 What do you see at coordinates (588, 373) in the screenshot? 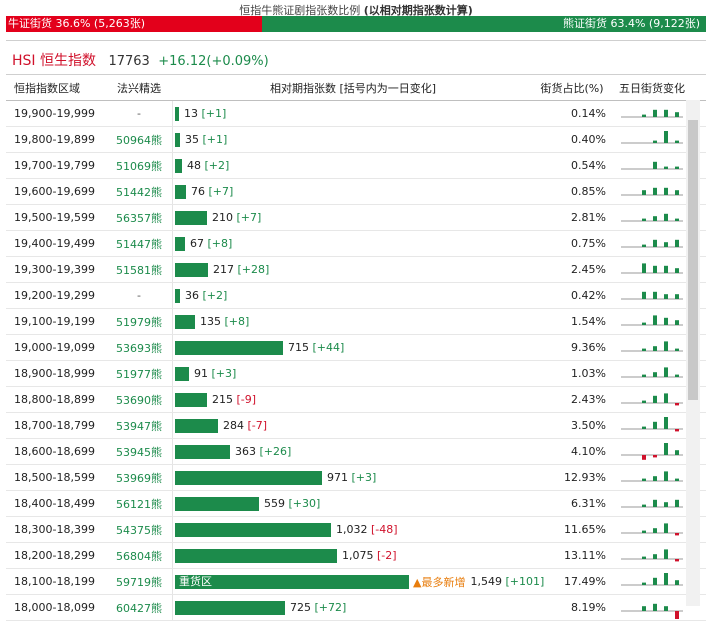
I see `share-pct: 1.03%` at bounding box center [588, 373].